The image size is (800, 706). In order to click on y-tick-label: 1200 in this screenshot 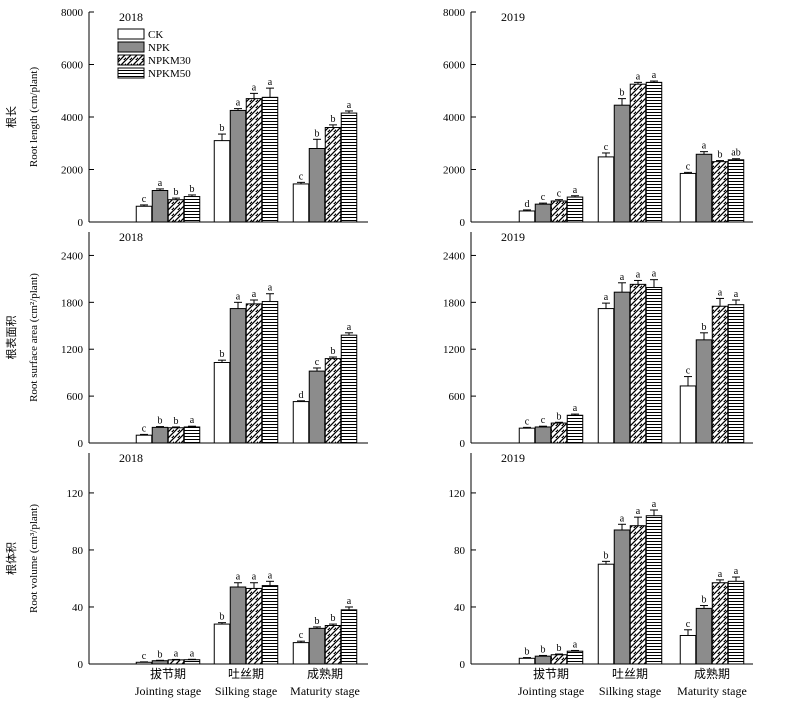, I will do `click(72, 350)`.